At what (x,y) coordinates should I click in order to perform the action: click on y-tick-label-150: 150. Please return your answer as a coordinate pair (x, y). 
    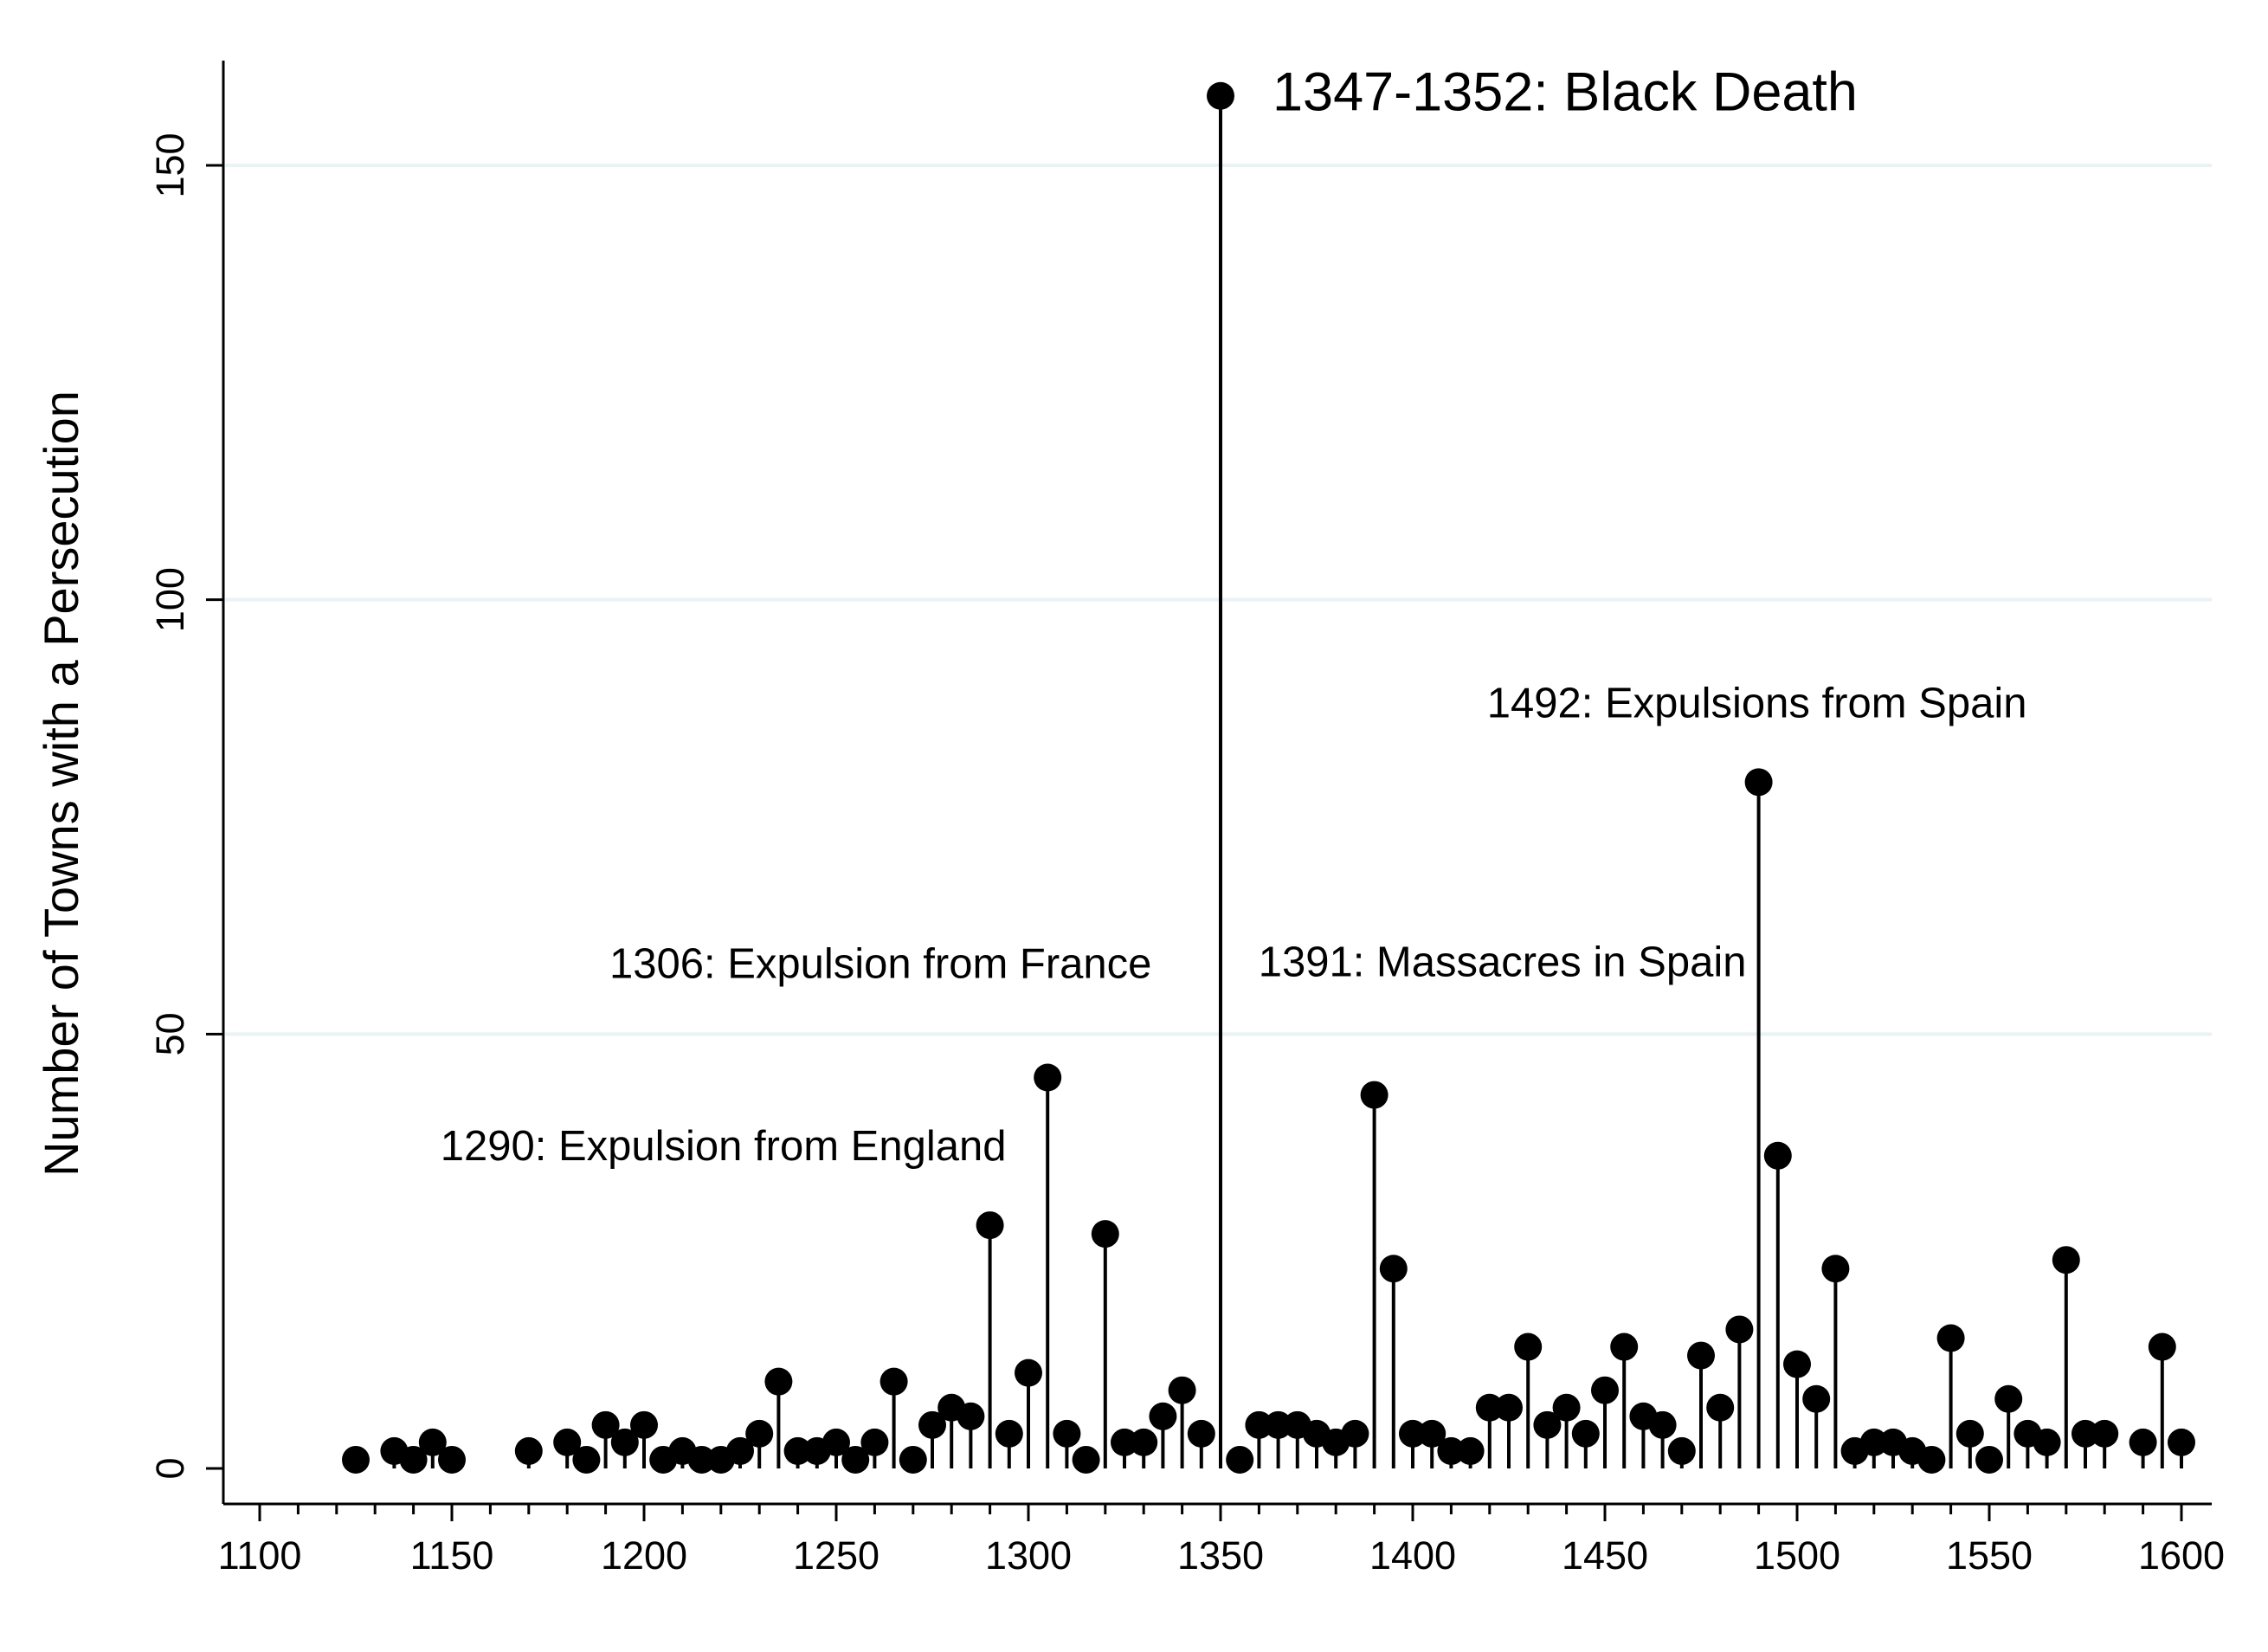
    Looking at the image, I should click on (170, 164).